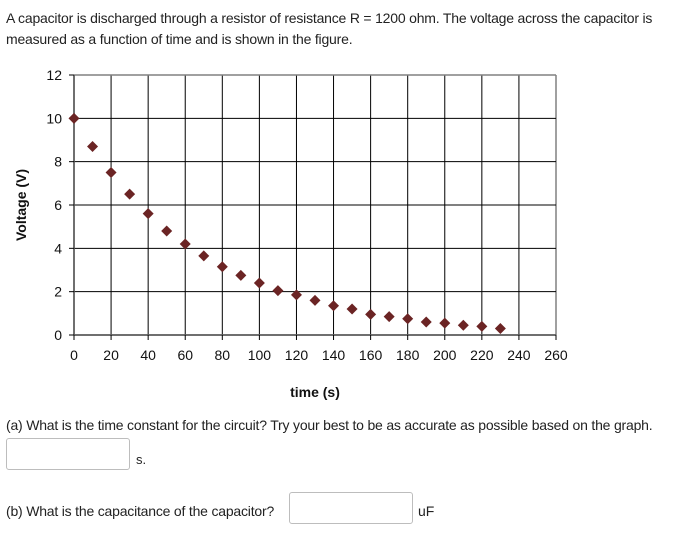 The height and width of the screenshot is (545, 699). I want to click on x-axis-label: time (s), so click(315, 392).